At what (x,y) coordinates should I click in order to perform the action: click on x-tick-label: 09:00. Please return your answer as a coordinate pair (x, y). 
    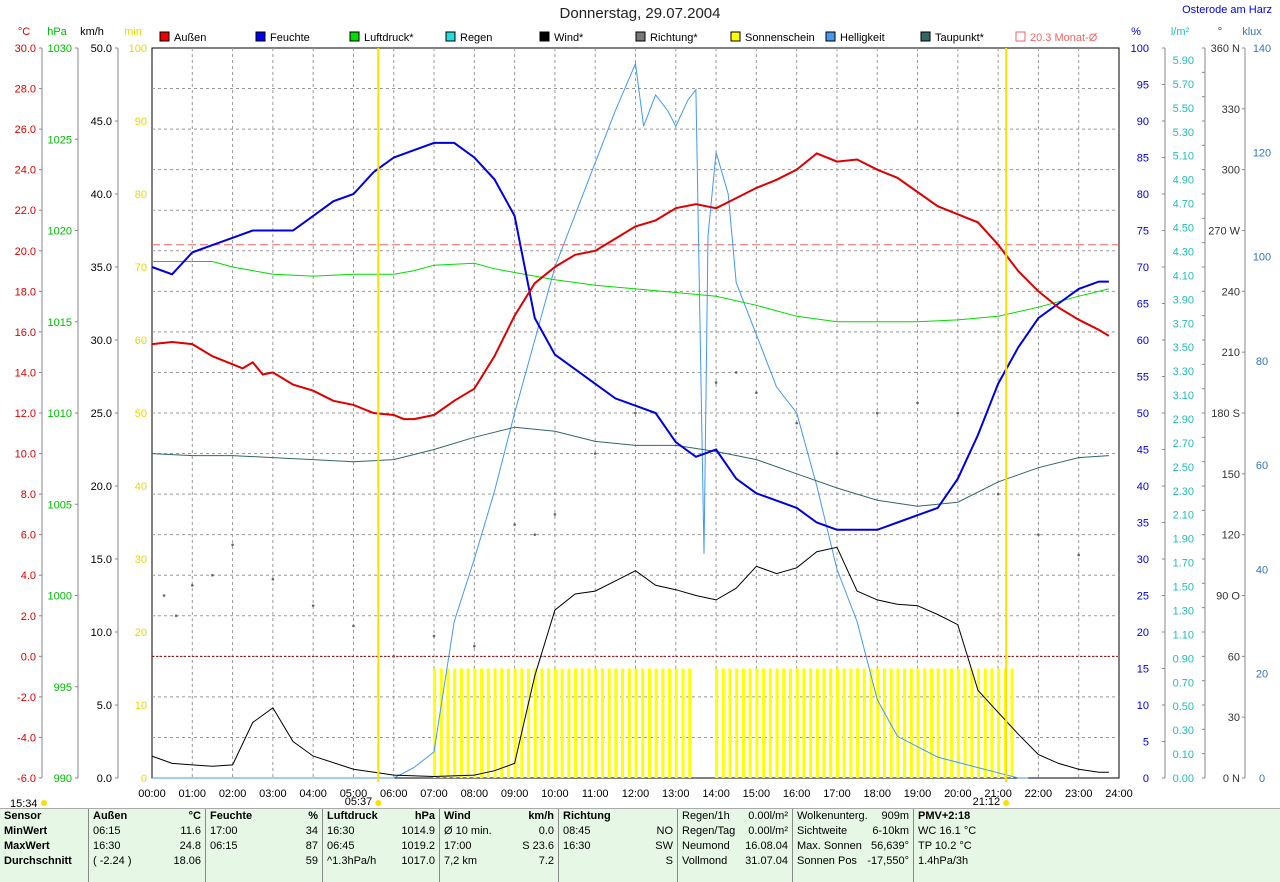
    Looking at the image, I should click on (515, 794).